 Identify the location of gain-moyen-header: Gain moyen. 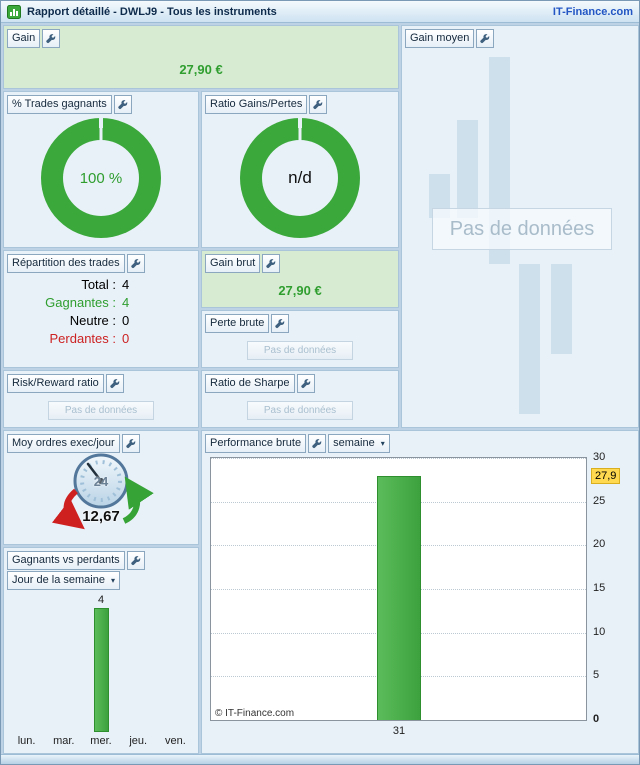
(450, 38).